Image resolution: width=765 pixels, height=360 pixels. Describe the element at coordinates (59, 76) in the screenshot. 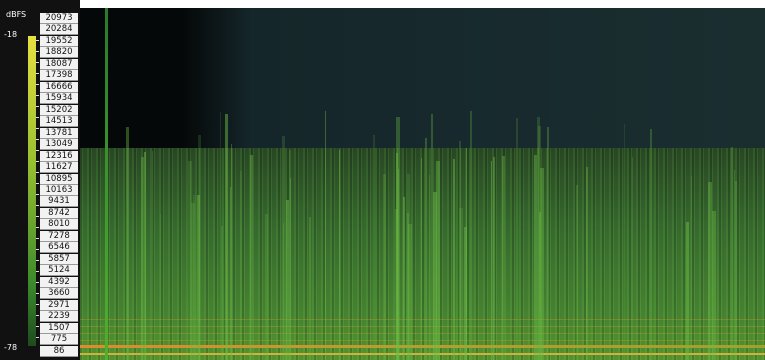

I see `frequency-label: 17398` at that location.